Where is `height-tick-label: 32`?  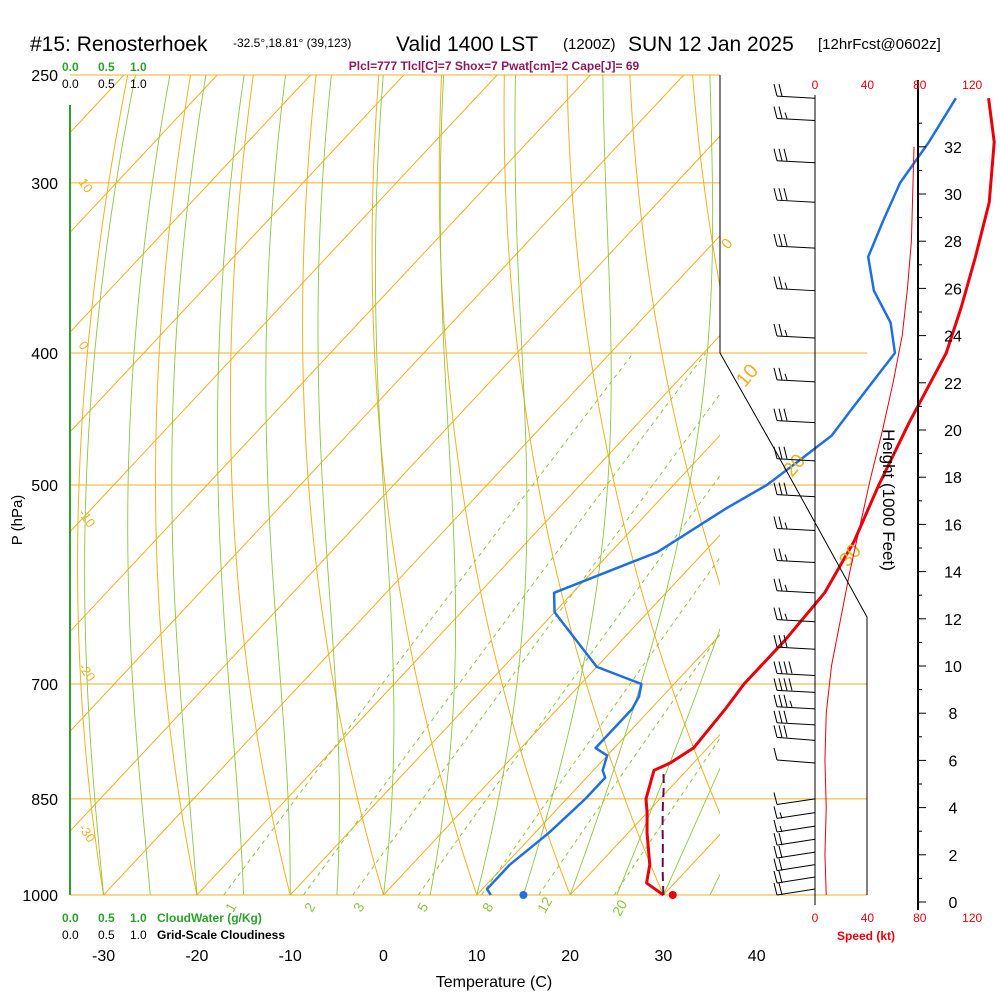
height-tick-label: 32 is located at coordinates (953, 148).